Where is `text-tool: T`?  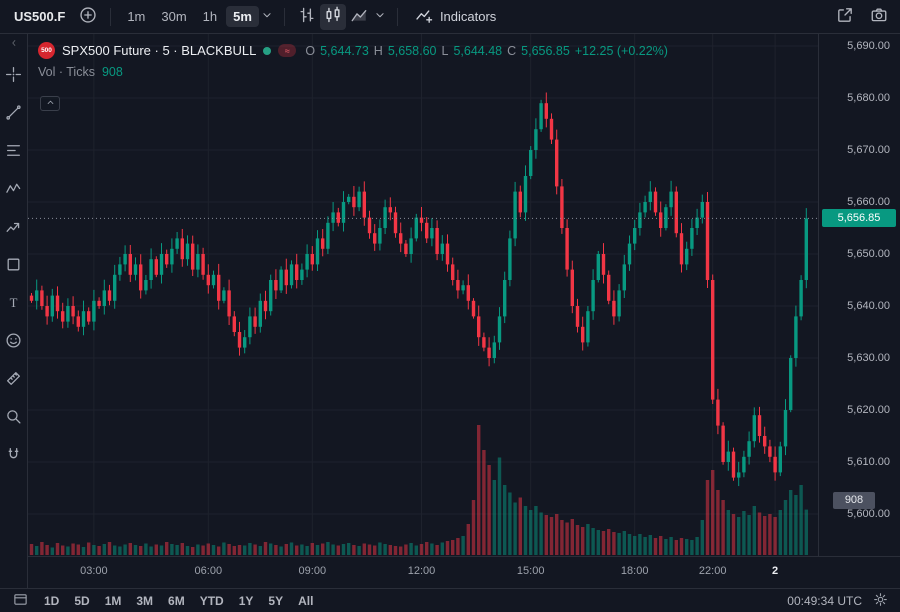 text-tool: T is located at coordinates (14, 304).